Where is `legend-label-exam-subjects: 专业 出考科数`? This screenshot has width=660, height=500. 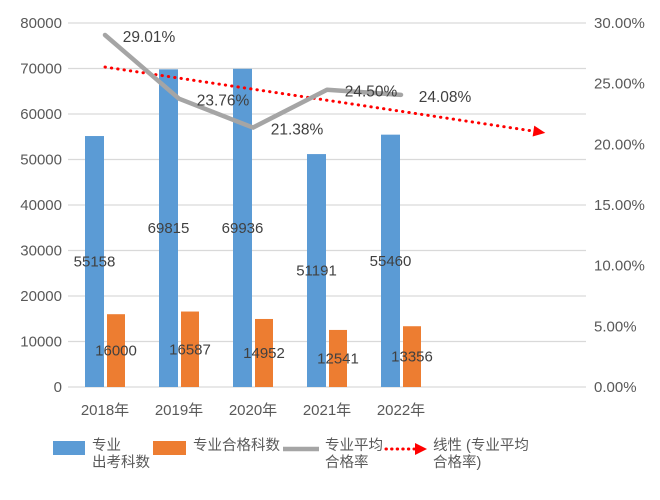 legend-label-exam-subjects: 专业 出考科数 is located at coordinates (121, 454).